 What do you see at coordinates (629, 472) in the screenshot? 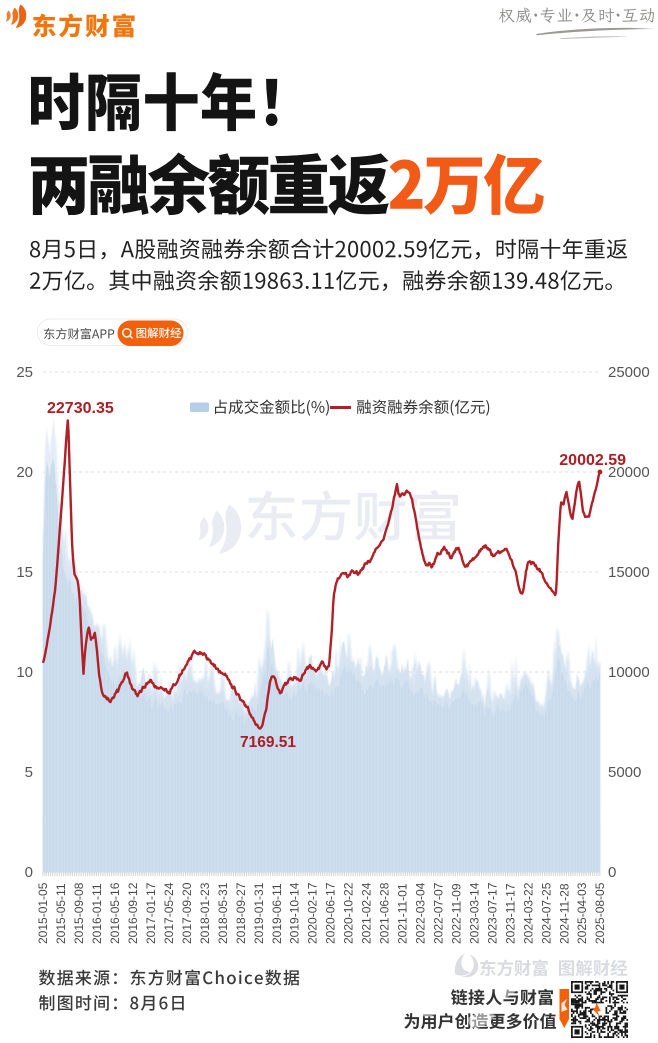
I see `svg-text: 20000` at bounding box center [629, 472].